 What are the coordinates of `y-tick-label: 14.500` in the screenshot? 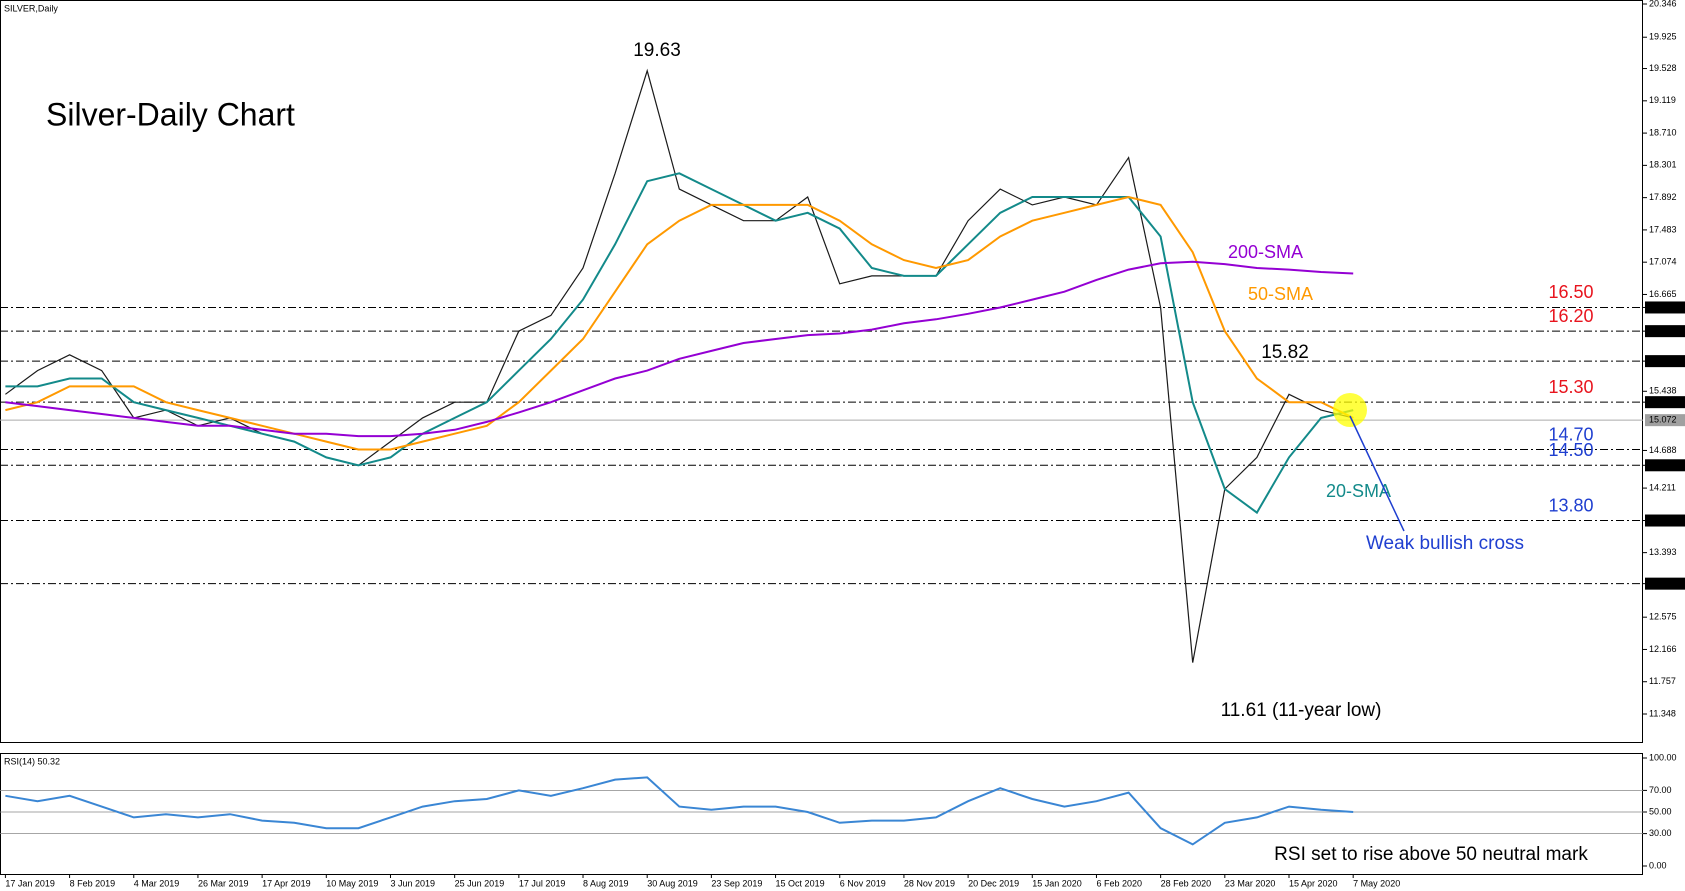 It's located at (1663, 465).